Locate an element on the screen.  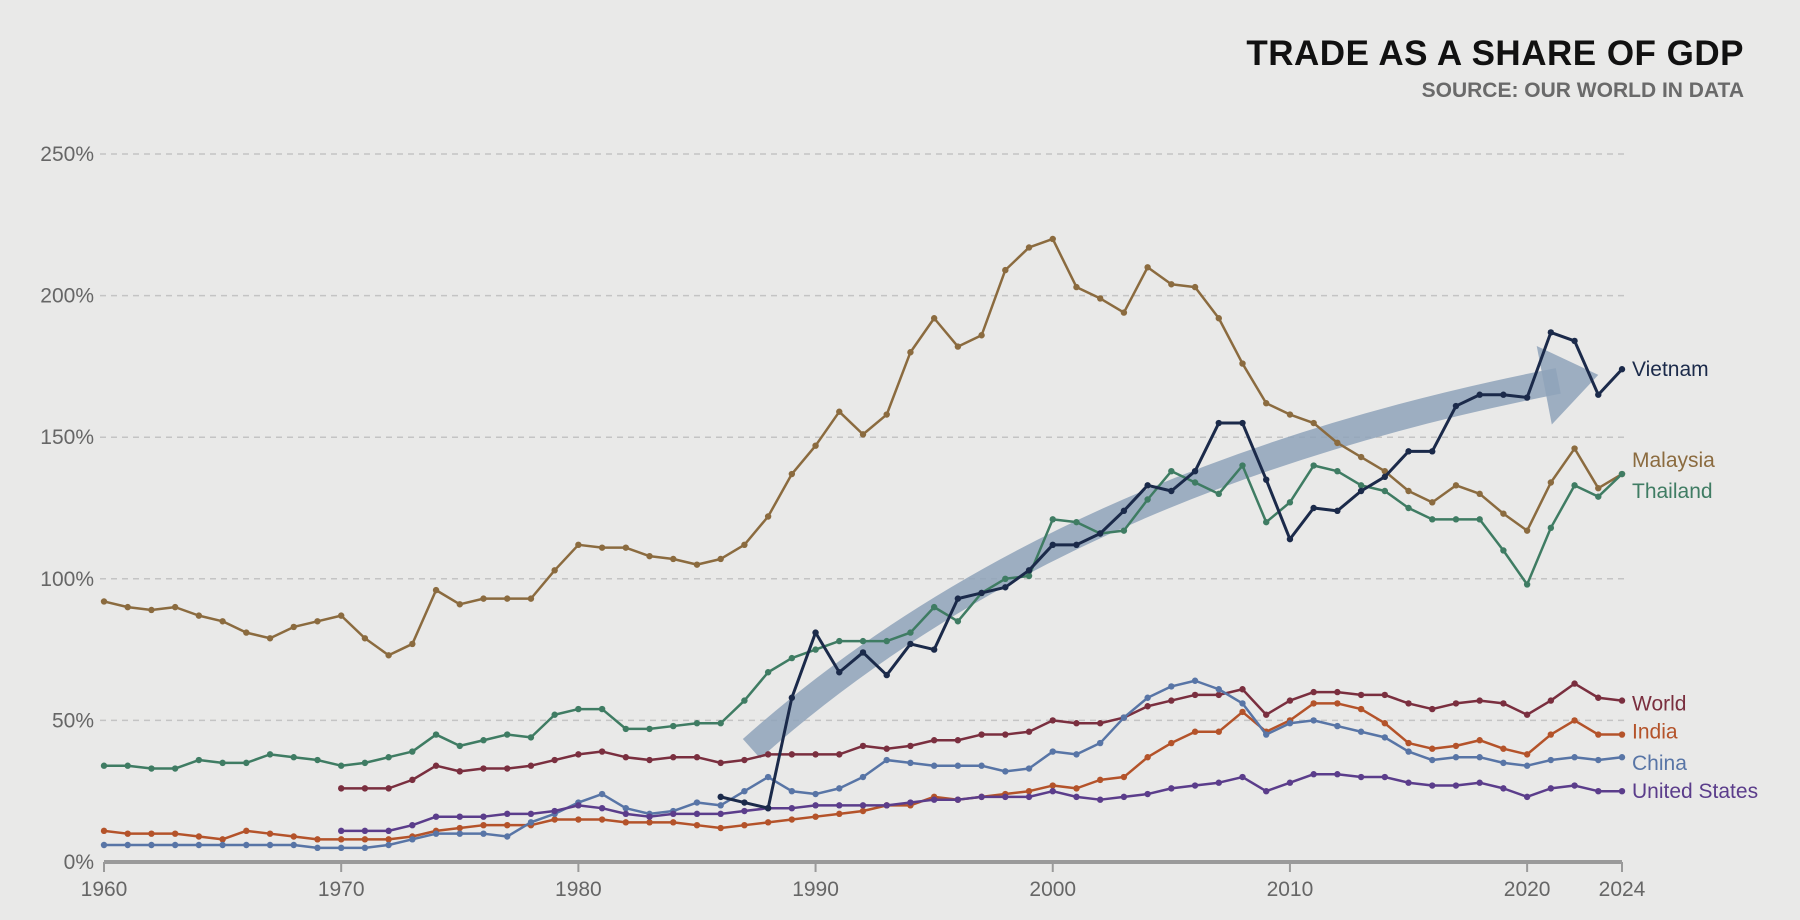
y-tick-label: 250% is located at coordinates (67, 154).